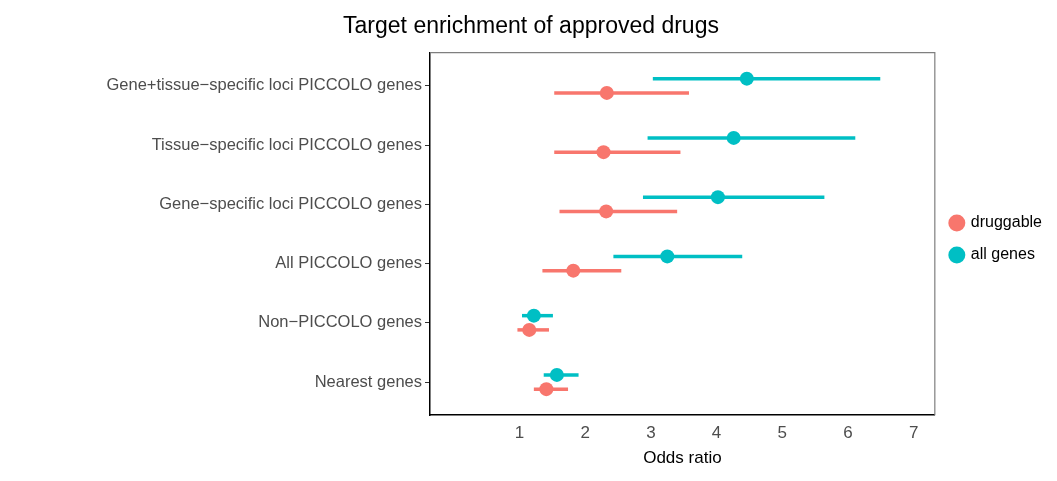 The image size is (1057, 481). What do you see at coordinates (348, 262) in the screenshot?
I see `y-tick-label: All PICCOLO genes` at bounding box center [348, 262].